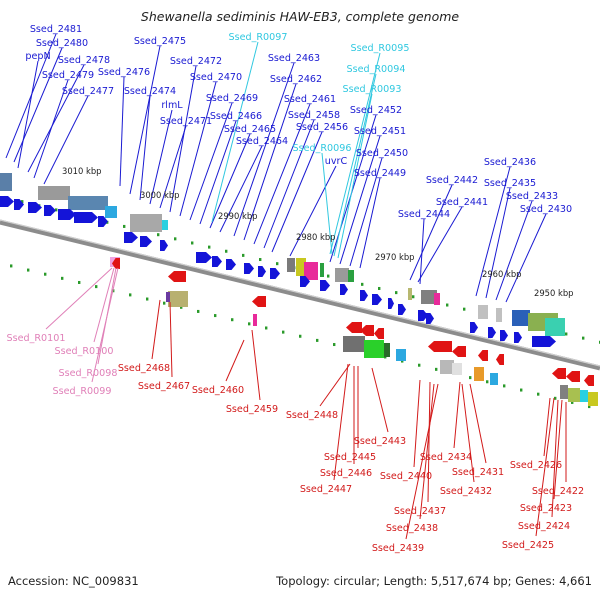 The height and width of the screenshot is (600, 600). I want to click on gene-label: Ssed_2474, so click(150, 91).